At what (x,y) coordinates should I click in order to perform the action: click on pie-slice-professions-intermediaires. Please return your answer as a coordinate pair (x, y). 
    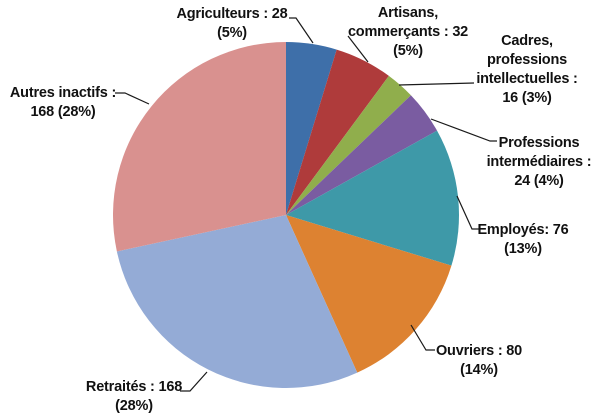
    Looking at the image, I should click on (362, 155).